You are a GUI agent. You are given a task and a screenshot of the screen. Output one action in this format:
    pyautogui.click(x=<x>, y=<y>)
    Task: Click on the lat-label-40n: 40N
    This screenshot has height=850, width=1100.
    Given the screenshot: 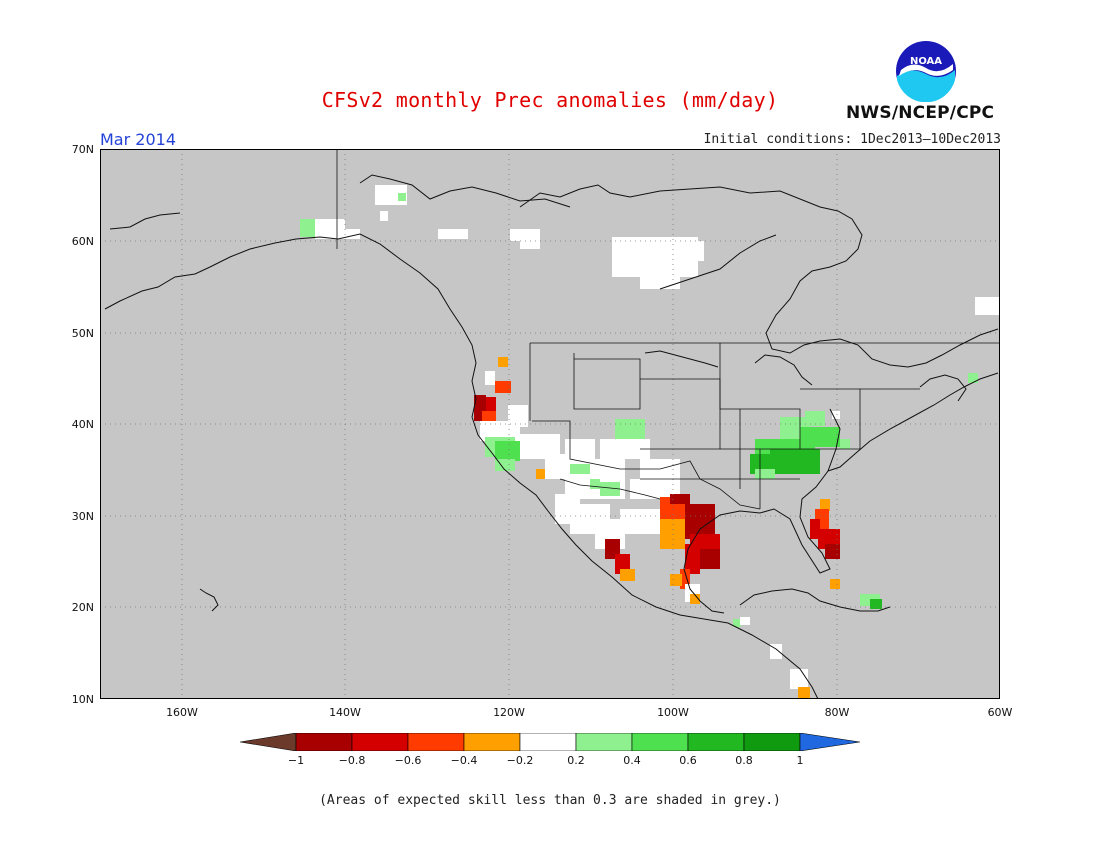 What is the action you would take?
    pyautogui.click(x=82, y=424)
    